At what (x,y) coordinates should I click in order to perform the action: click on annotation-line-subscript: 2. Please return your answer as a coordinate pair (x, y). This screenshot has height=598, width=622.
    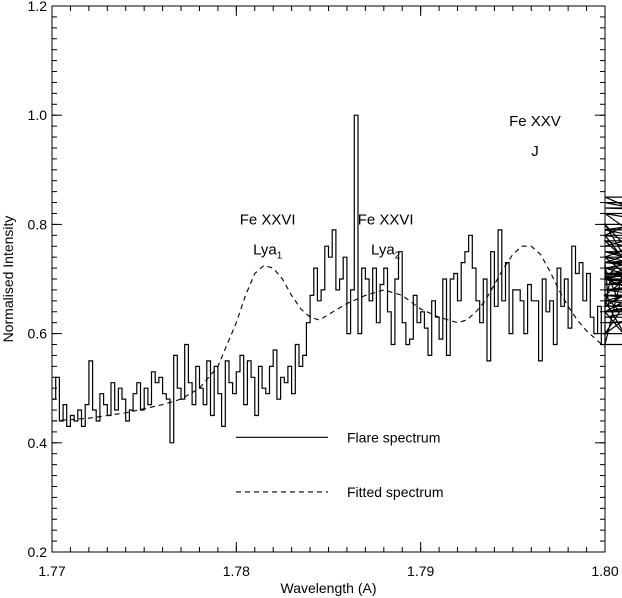
    Looking at the image, I should click on (398, 255).